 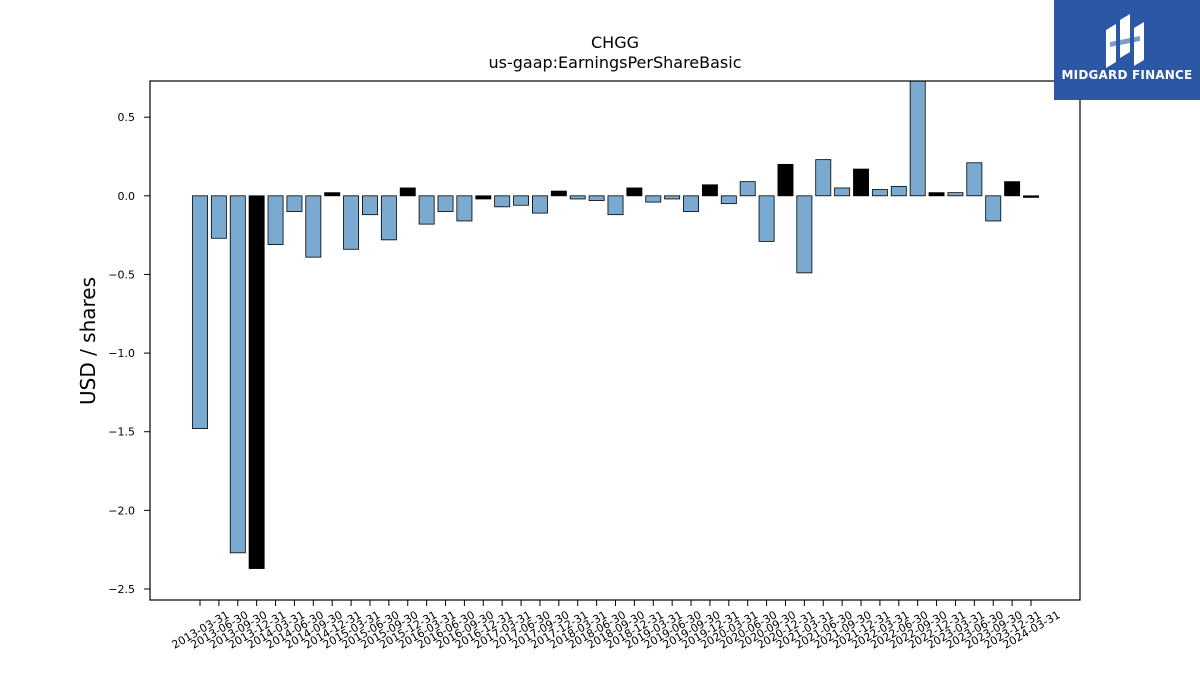 I want to click on brand-logo: MIDGARD FINANCE, so click(x=1127, y=50).